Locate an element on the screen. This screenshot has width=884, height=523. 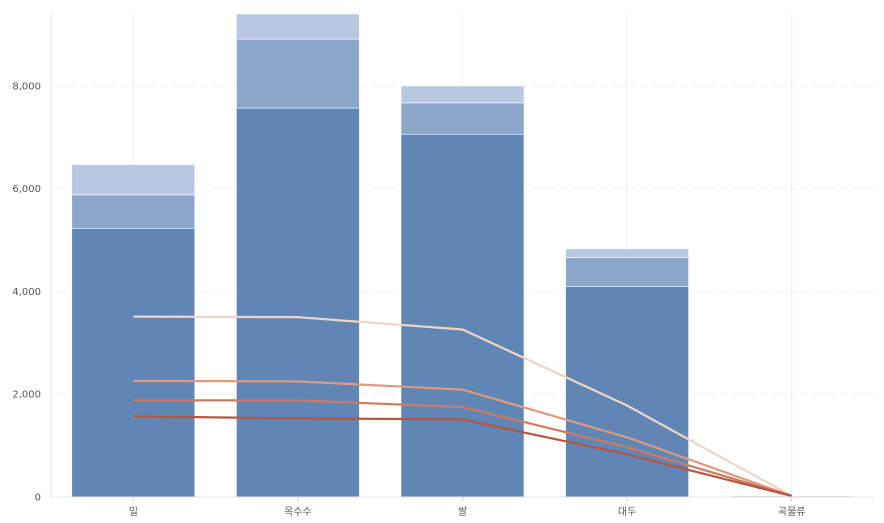
y-tick-label: 8,000 is located at coordinates (26, 86).